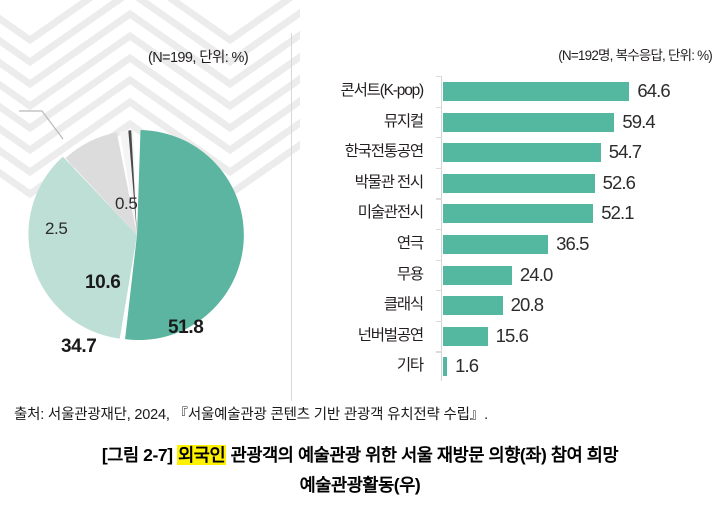  I want to click on pie-label-2-5: 2.5, so click(56, 228).